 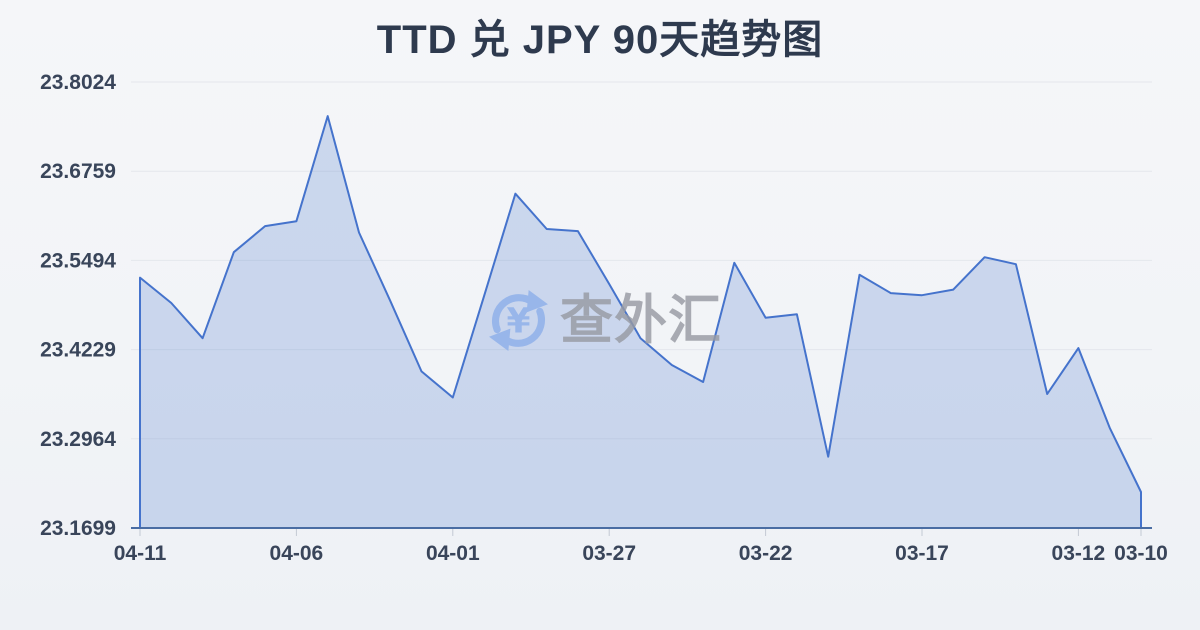 I want to click on watermark: ¥ 查外汇, so click(x=604, y=320).